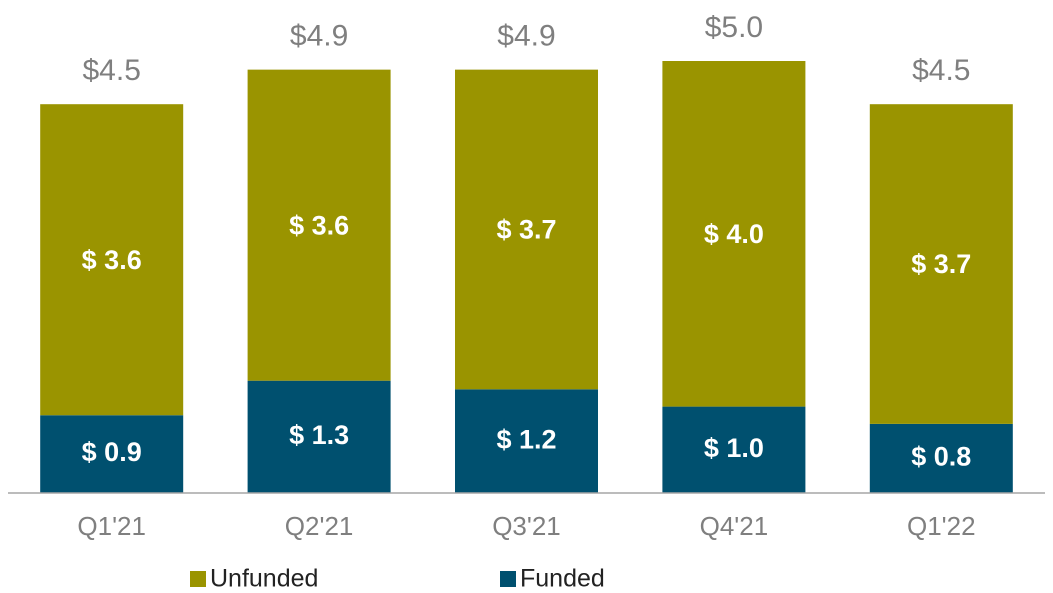 The width and height of the screenshot is (1053, 593). I want to click on data-label: $ 0.9, so click(112, 452).